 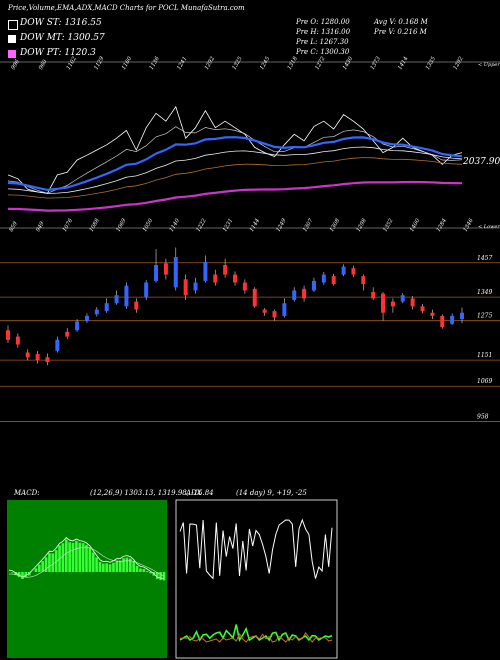 I want to click on ema-top-label: 960, so click(x=43, y=64).